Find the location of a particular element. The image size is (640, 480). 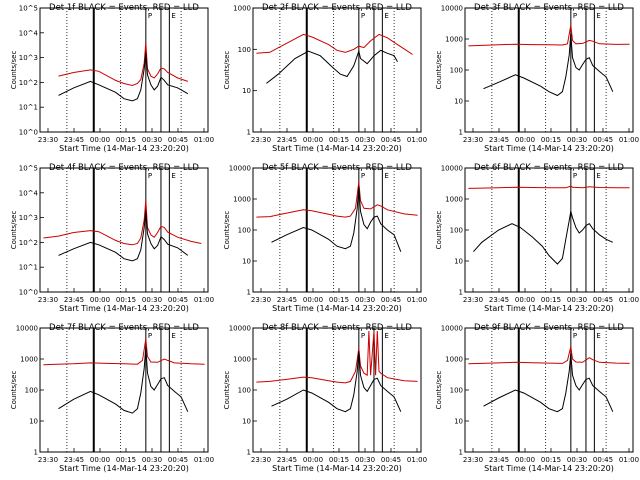

panel-title: Det 6f BLACK = Events, RED = LLD is located at coordinates (549, 168).